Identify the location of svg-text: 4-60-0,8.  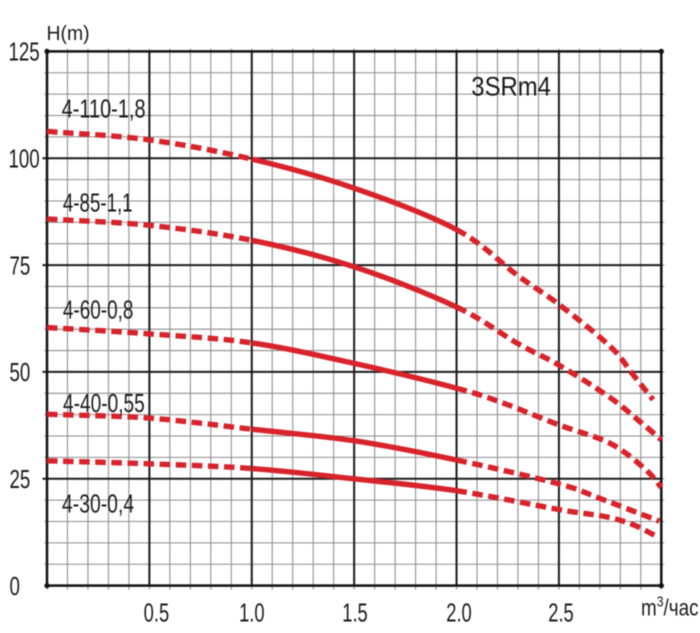
(98, 309).